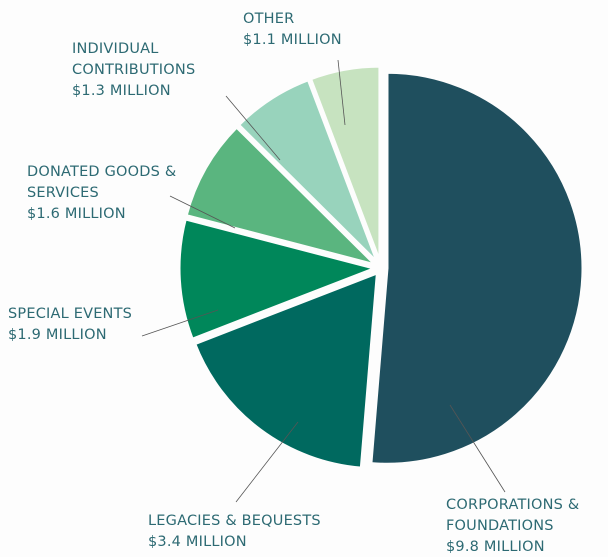 The image size is (608, 557). I want to click on value-label: $9.8 MILLION, so click(495, 547).